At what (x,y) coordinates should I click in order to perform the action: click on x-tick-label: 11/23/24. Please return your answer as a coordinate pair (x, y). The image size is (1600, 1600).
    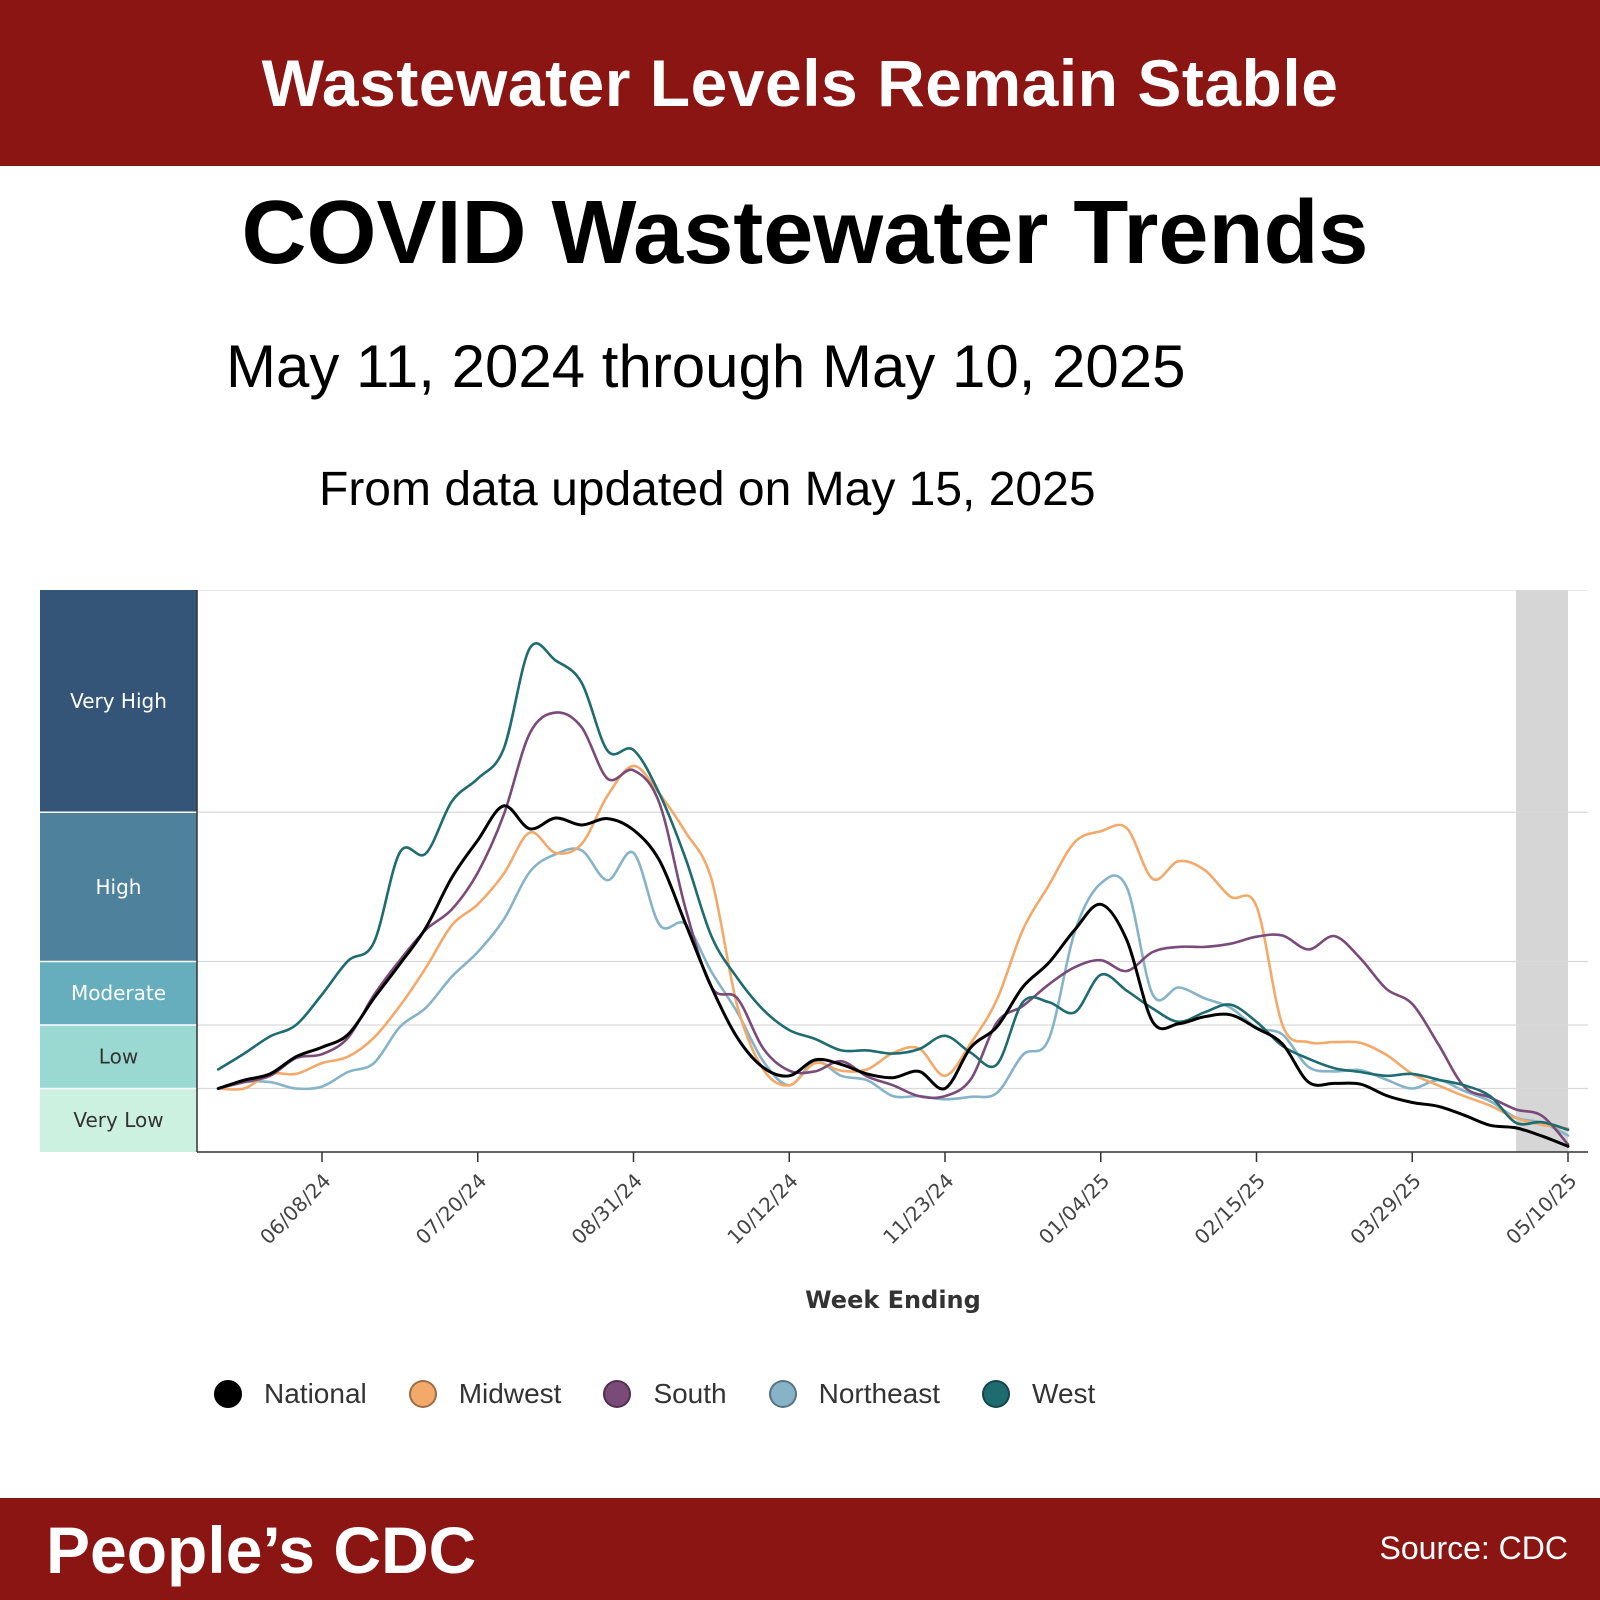
    Looking at the image, I should click on (918, 1209).